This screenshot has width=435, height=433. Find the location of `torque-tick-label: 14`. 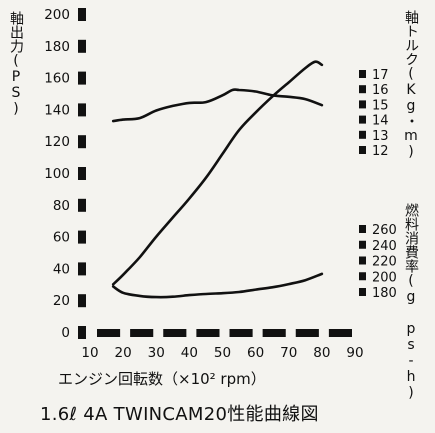

torque-tick-label: 14 is located at coordinates (380, 121).